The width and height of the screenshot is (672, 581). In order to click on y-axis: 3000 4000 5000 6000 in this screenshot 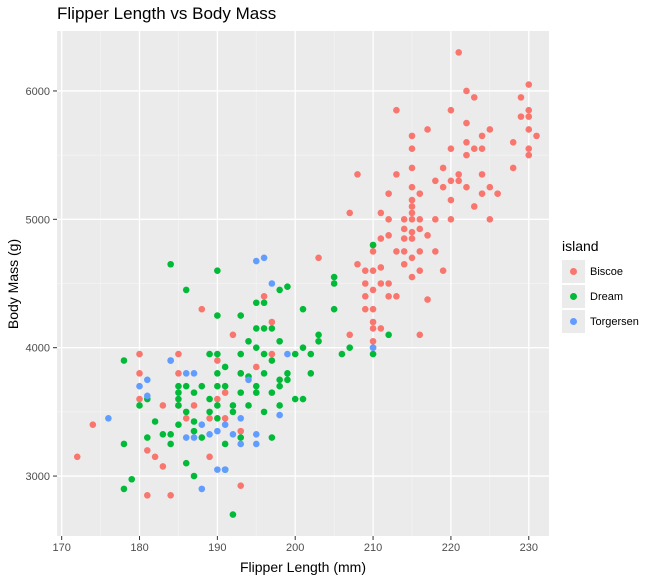, I will do `click(41, 284)`.